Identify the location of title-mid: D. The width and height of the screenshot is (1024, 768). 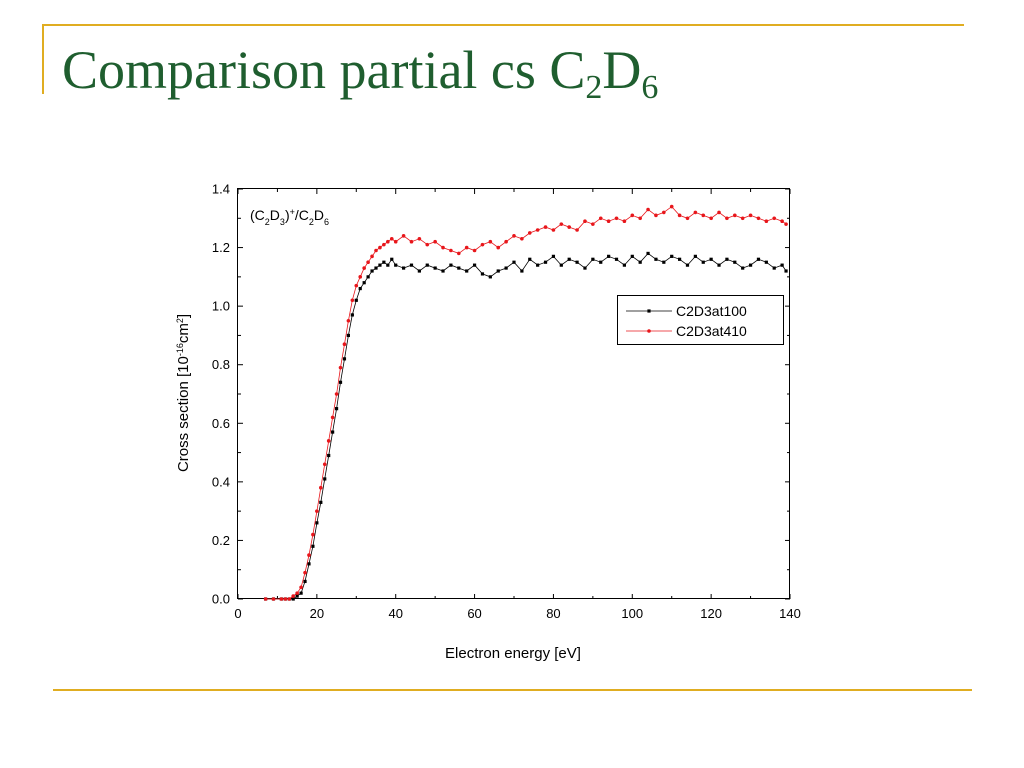
(622, 70).